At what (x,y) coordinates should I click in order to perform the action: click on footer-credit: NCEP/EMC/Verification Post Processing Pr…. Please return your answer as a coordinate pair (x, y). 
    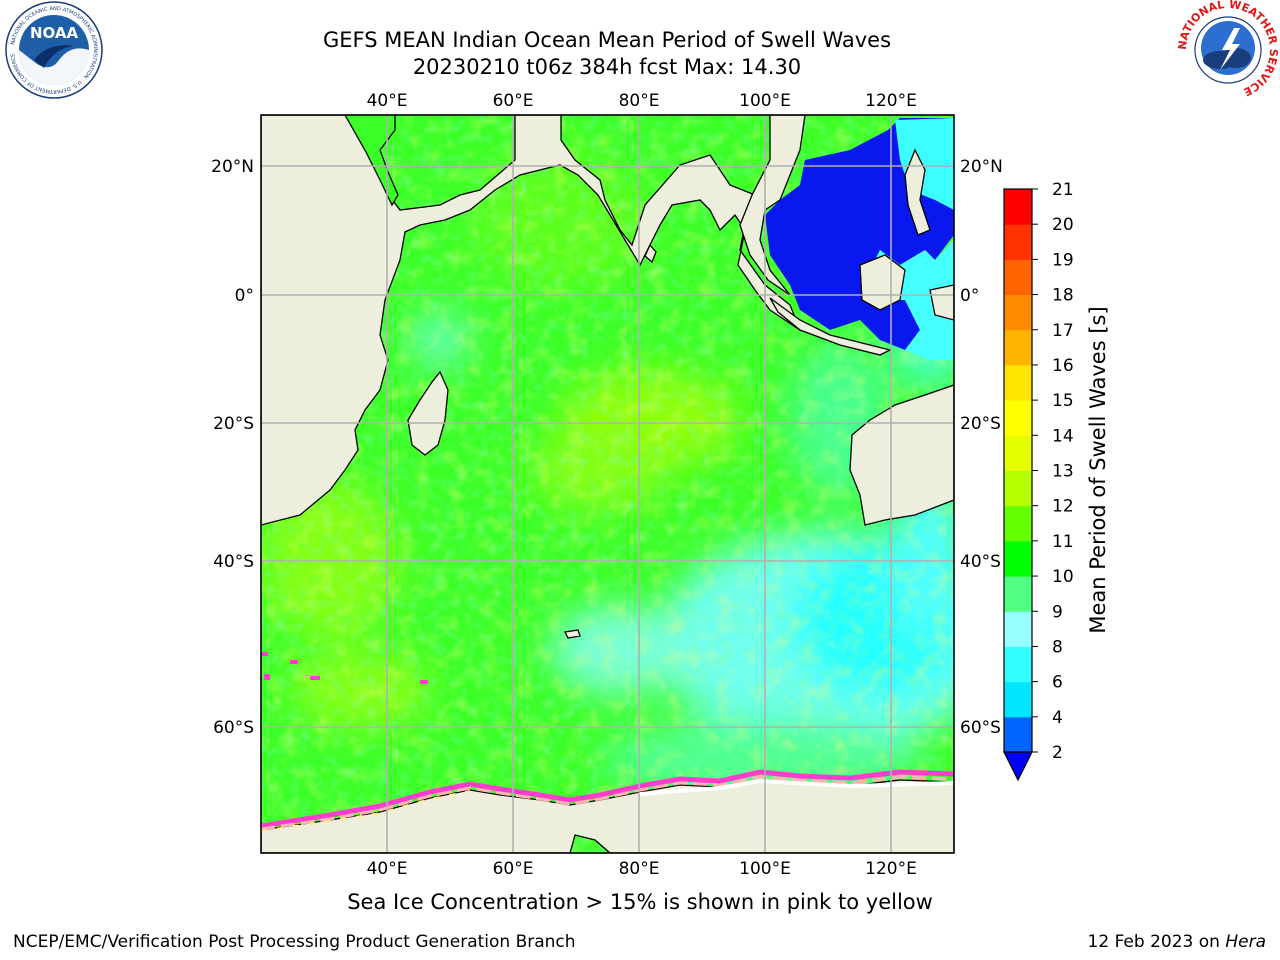
    Looking at the image, I should click on (294, 942).